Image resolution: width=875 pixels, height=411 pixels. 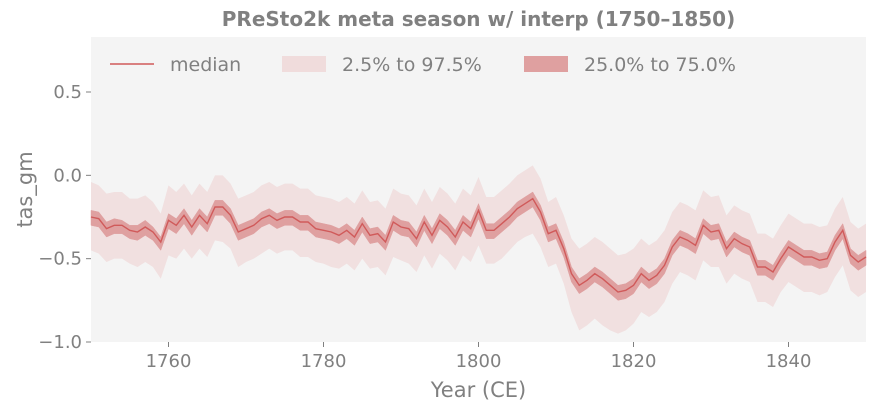 I want to click on x-axis-label: Year (CE), so click(x=478, y=390).